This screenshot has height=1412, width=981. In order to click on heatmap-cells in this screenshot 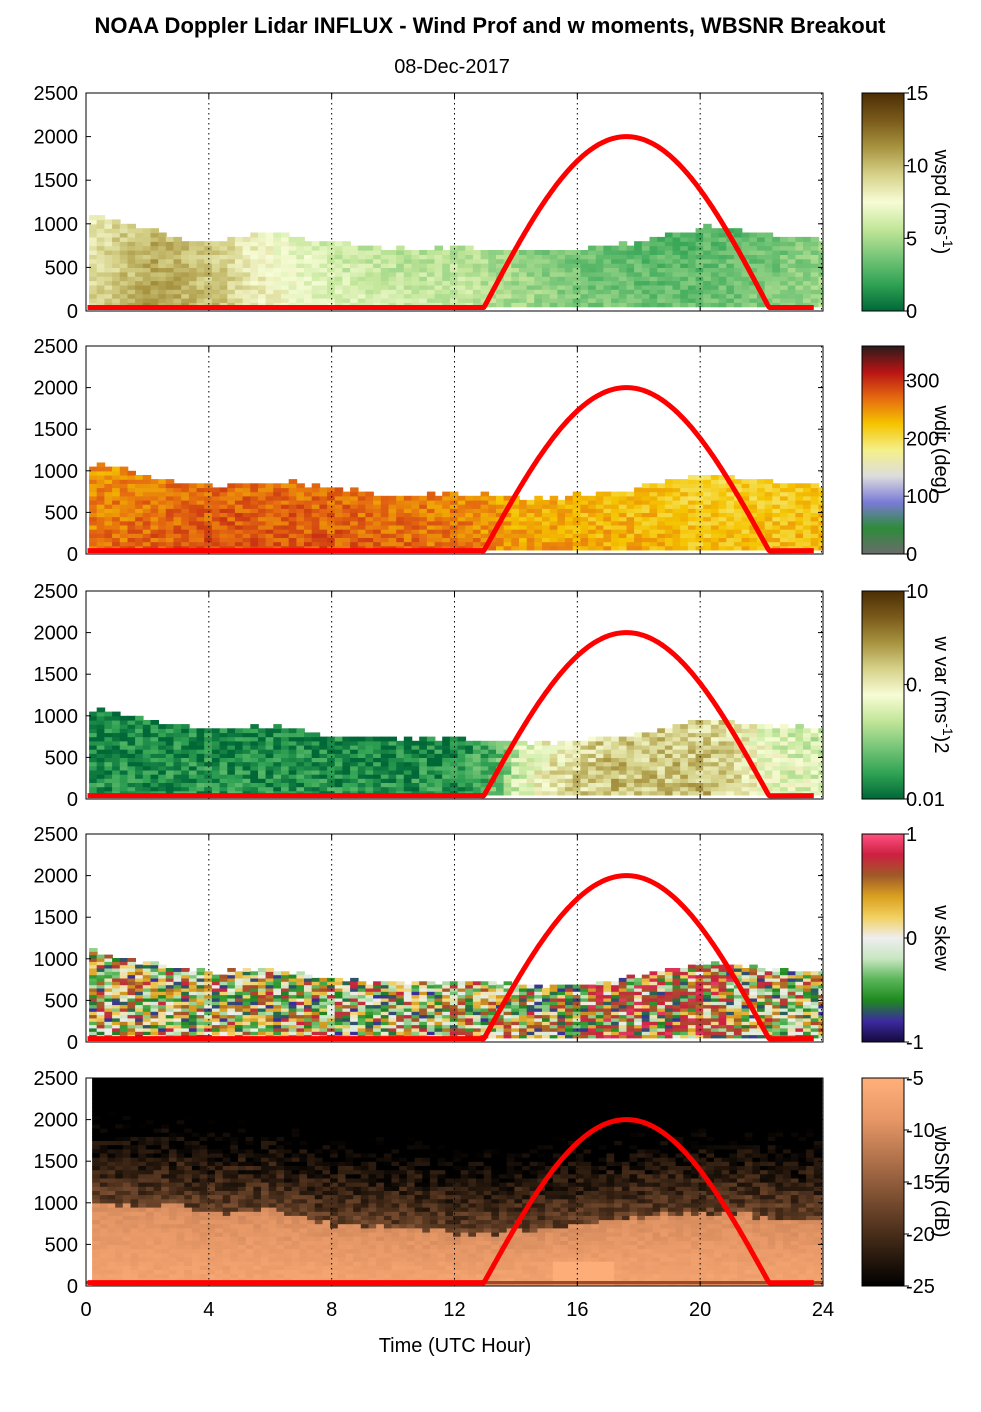, I will do `click(456, 506)`.